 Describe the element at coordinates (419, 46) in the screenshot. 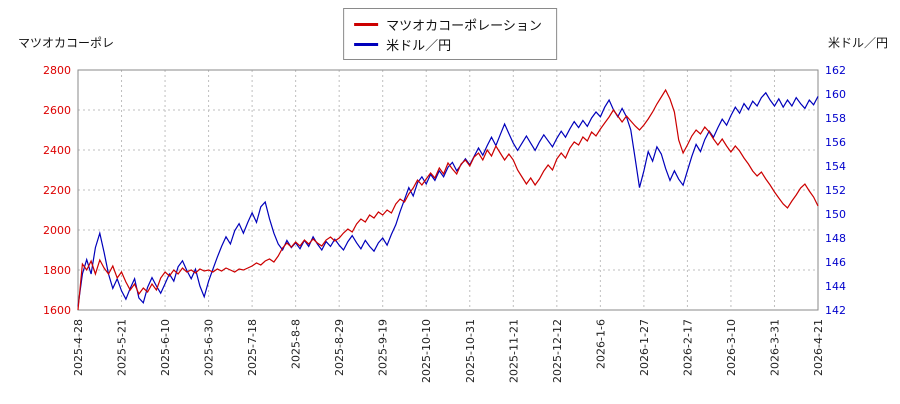

I see `legend-label-usdjpy: 米ドル／円` at that location.